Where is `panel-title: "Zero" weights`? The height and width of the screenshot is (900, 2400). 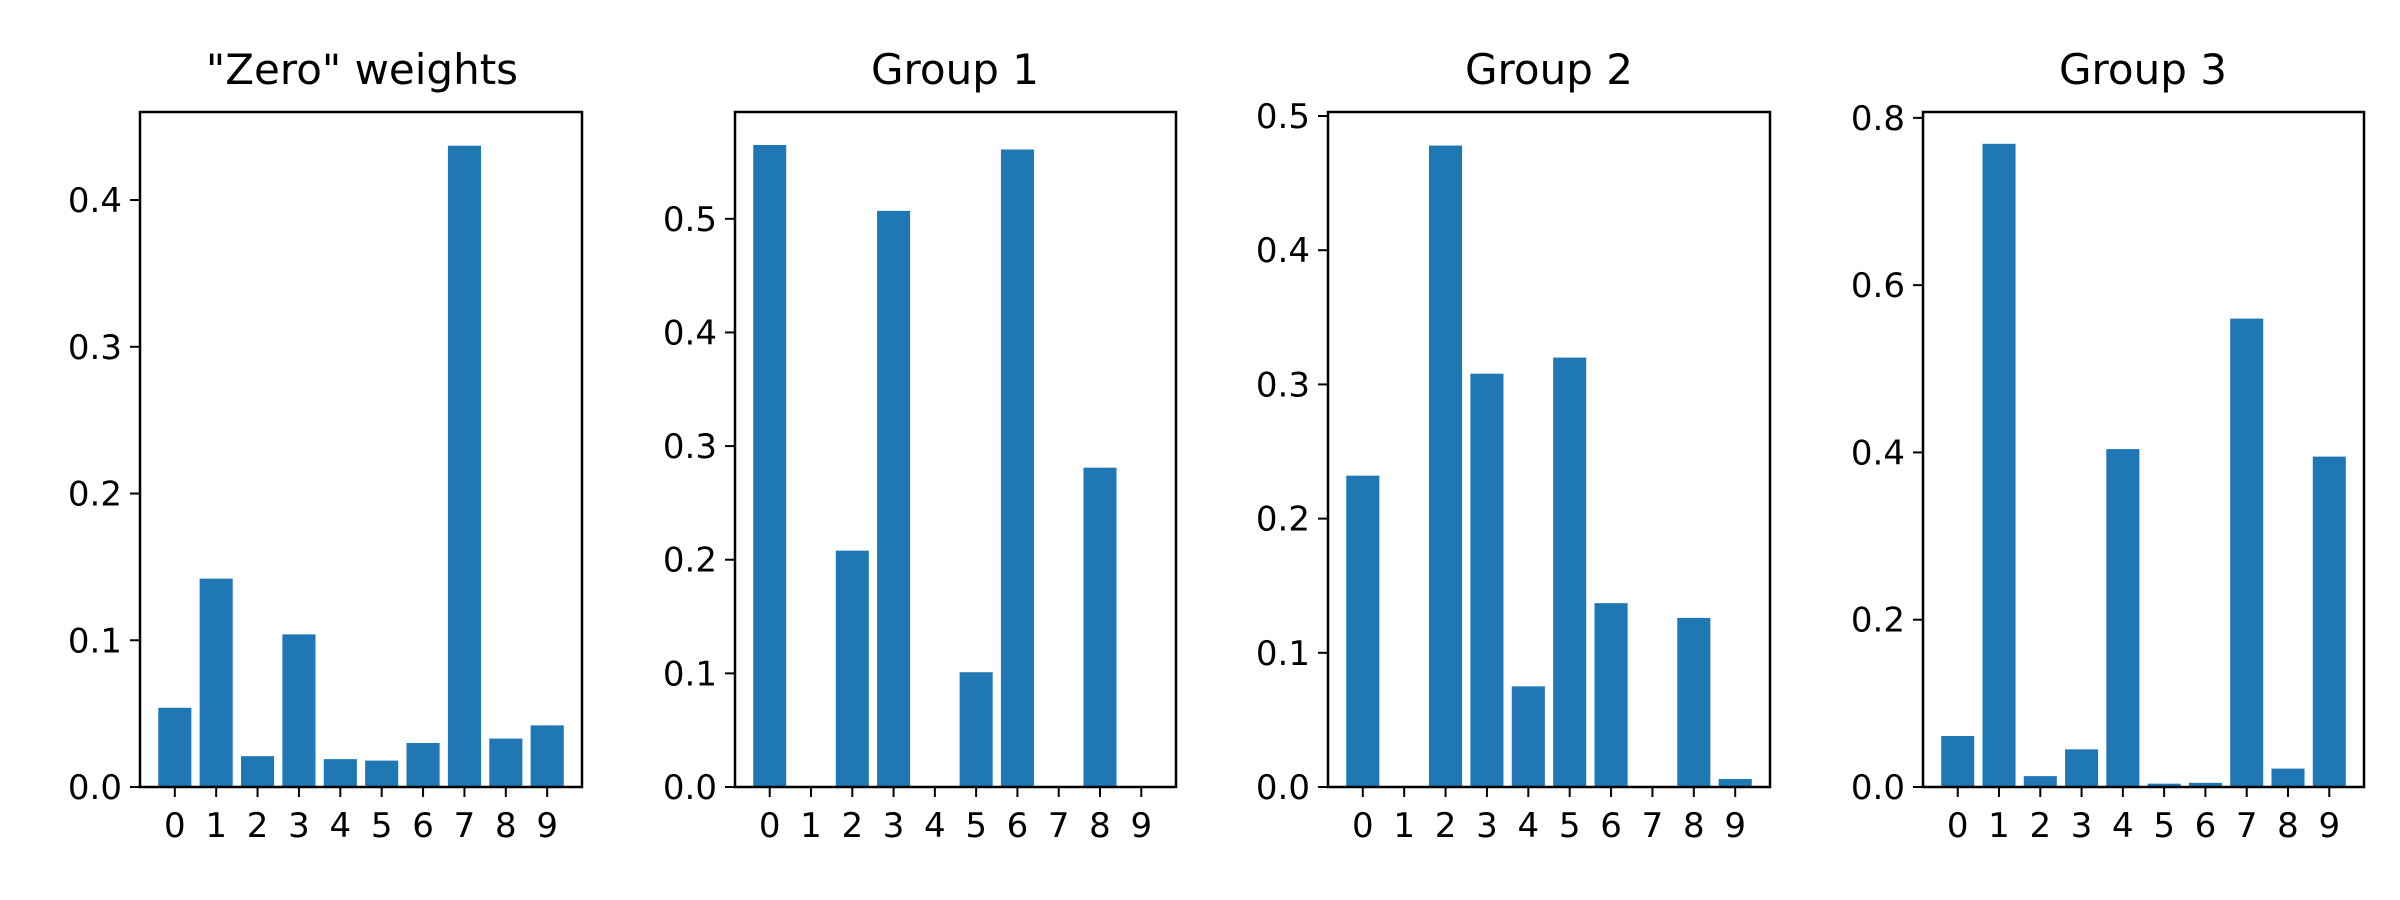 panel-title: "Zero" weights is located at coordinates (362, 69).